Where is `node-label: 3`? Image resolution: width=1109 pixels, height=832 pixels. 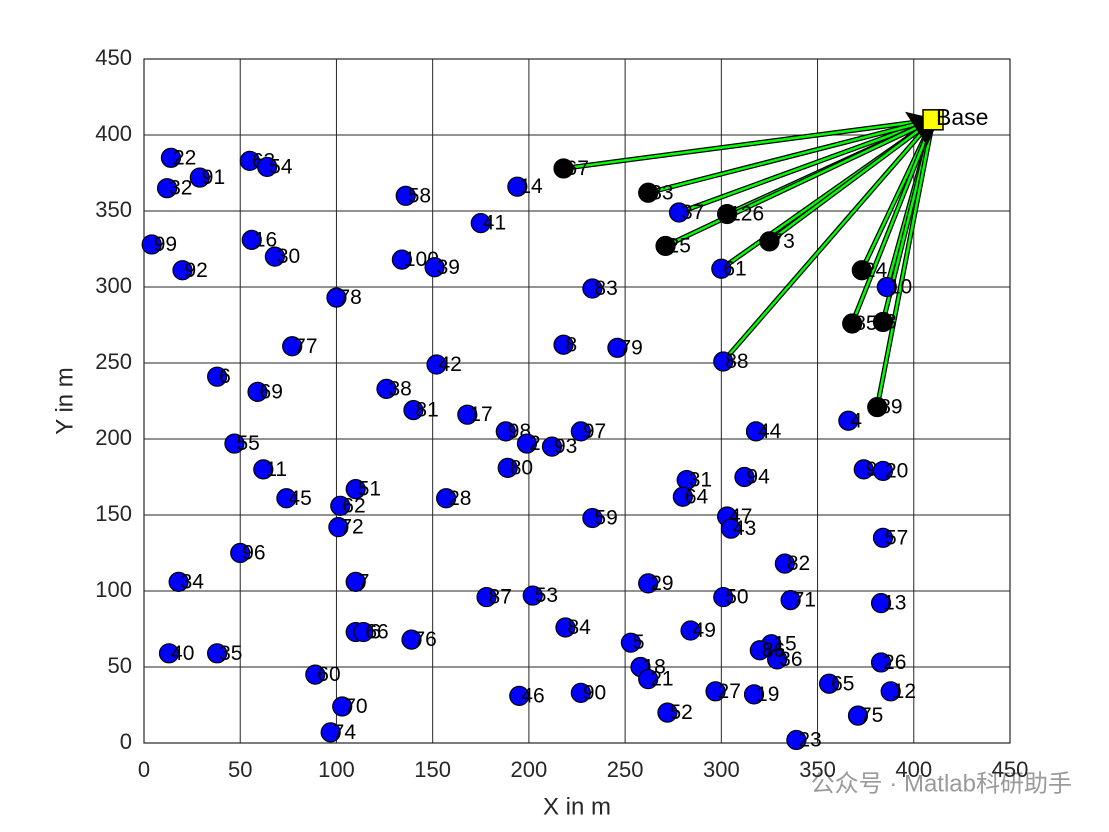 node-label: 3 is located at coordinates (891, 322).